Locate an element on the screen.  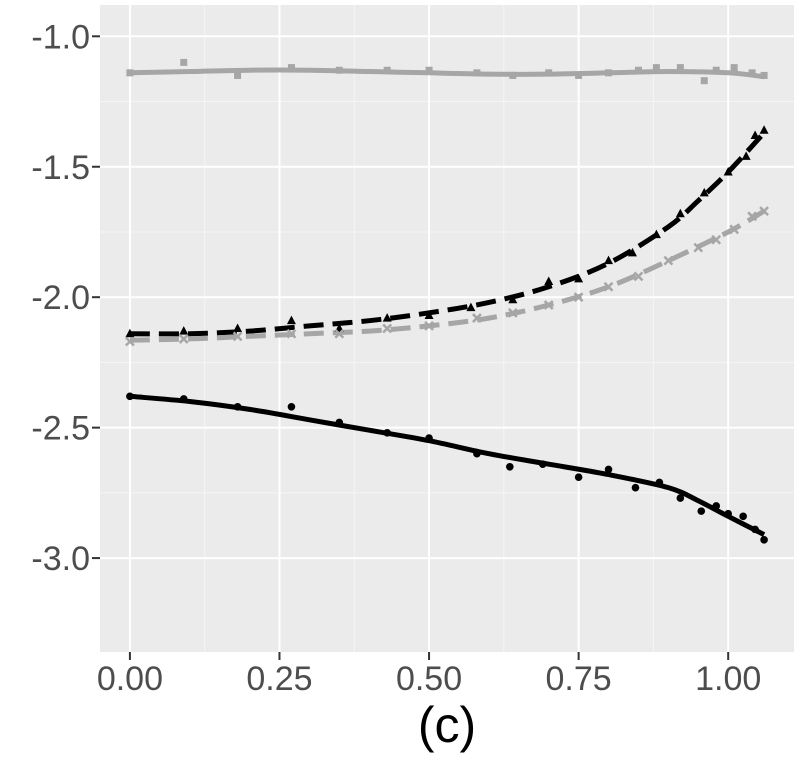
y-tick-label: -1.5 is located at coordinates (60, 168).